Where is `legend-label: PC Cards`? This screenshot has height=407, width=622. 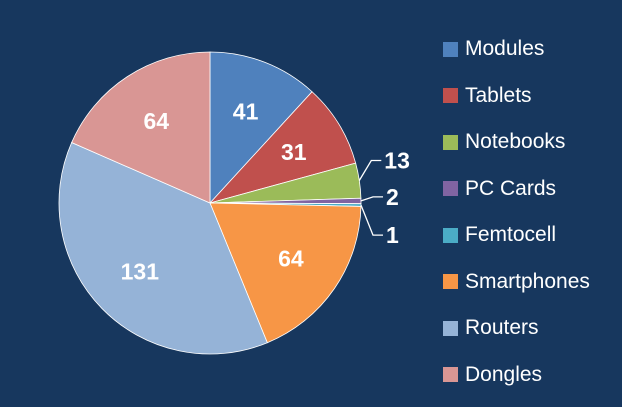 legend-label: PC Cards is located at coordinates (511, 188).